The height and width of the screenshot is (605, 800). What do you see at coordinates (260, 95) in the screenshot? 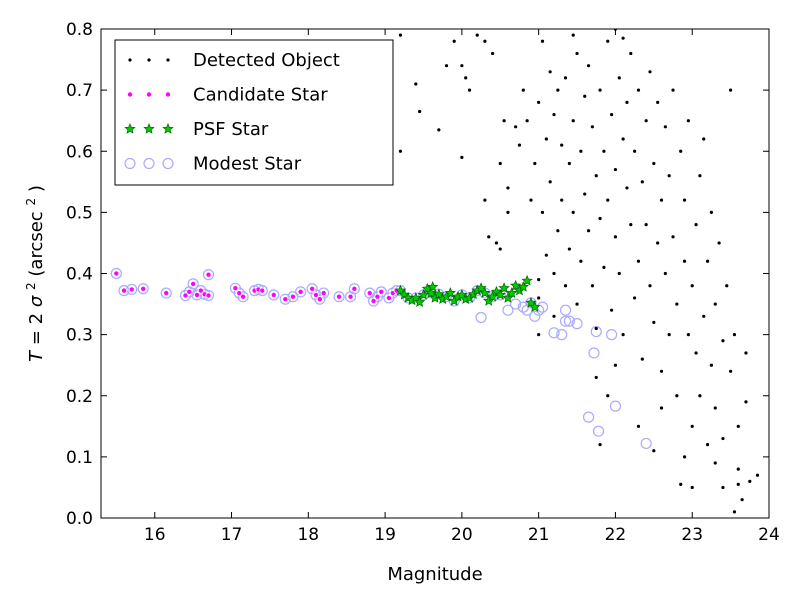
I see `legend-label: Candidate Star` at bounding box center [260, 95].